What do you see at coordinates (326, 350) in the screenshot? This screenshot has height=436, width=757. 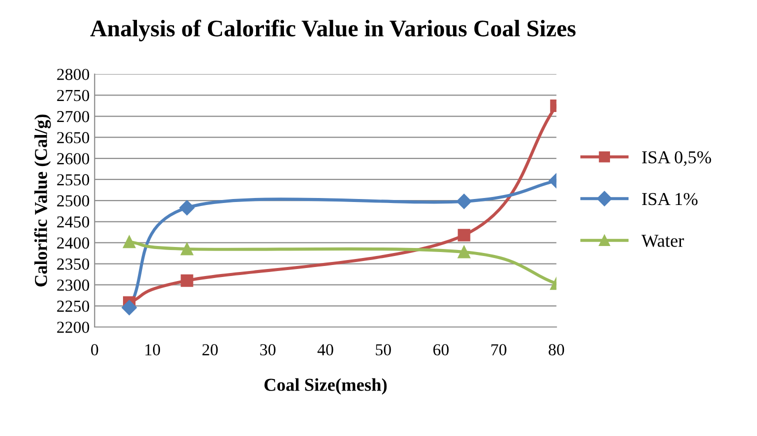 I see `x-tick-label: 40` at bounding box center [326, 350].